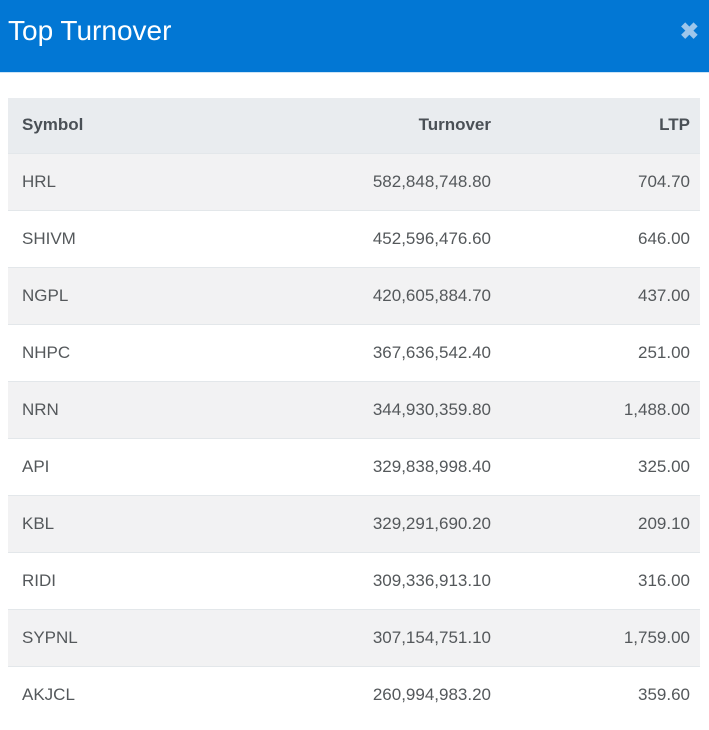  What do you see at coordinates (600, 238) in the screenshot?
I see `cell-ltp: 646.00` at bounding box center [600, 238].